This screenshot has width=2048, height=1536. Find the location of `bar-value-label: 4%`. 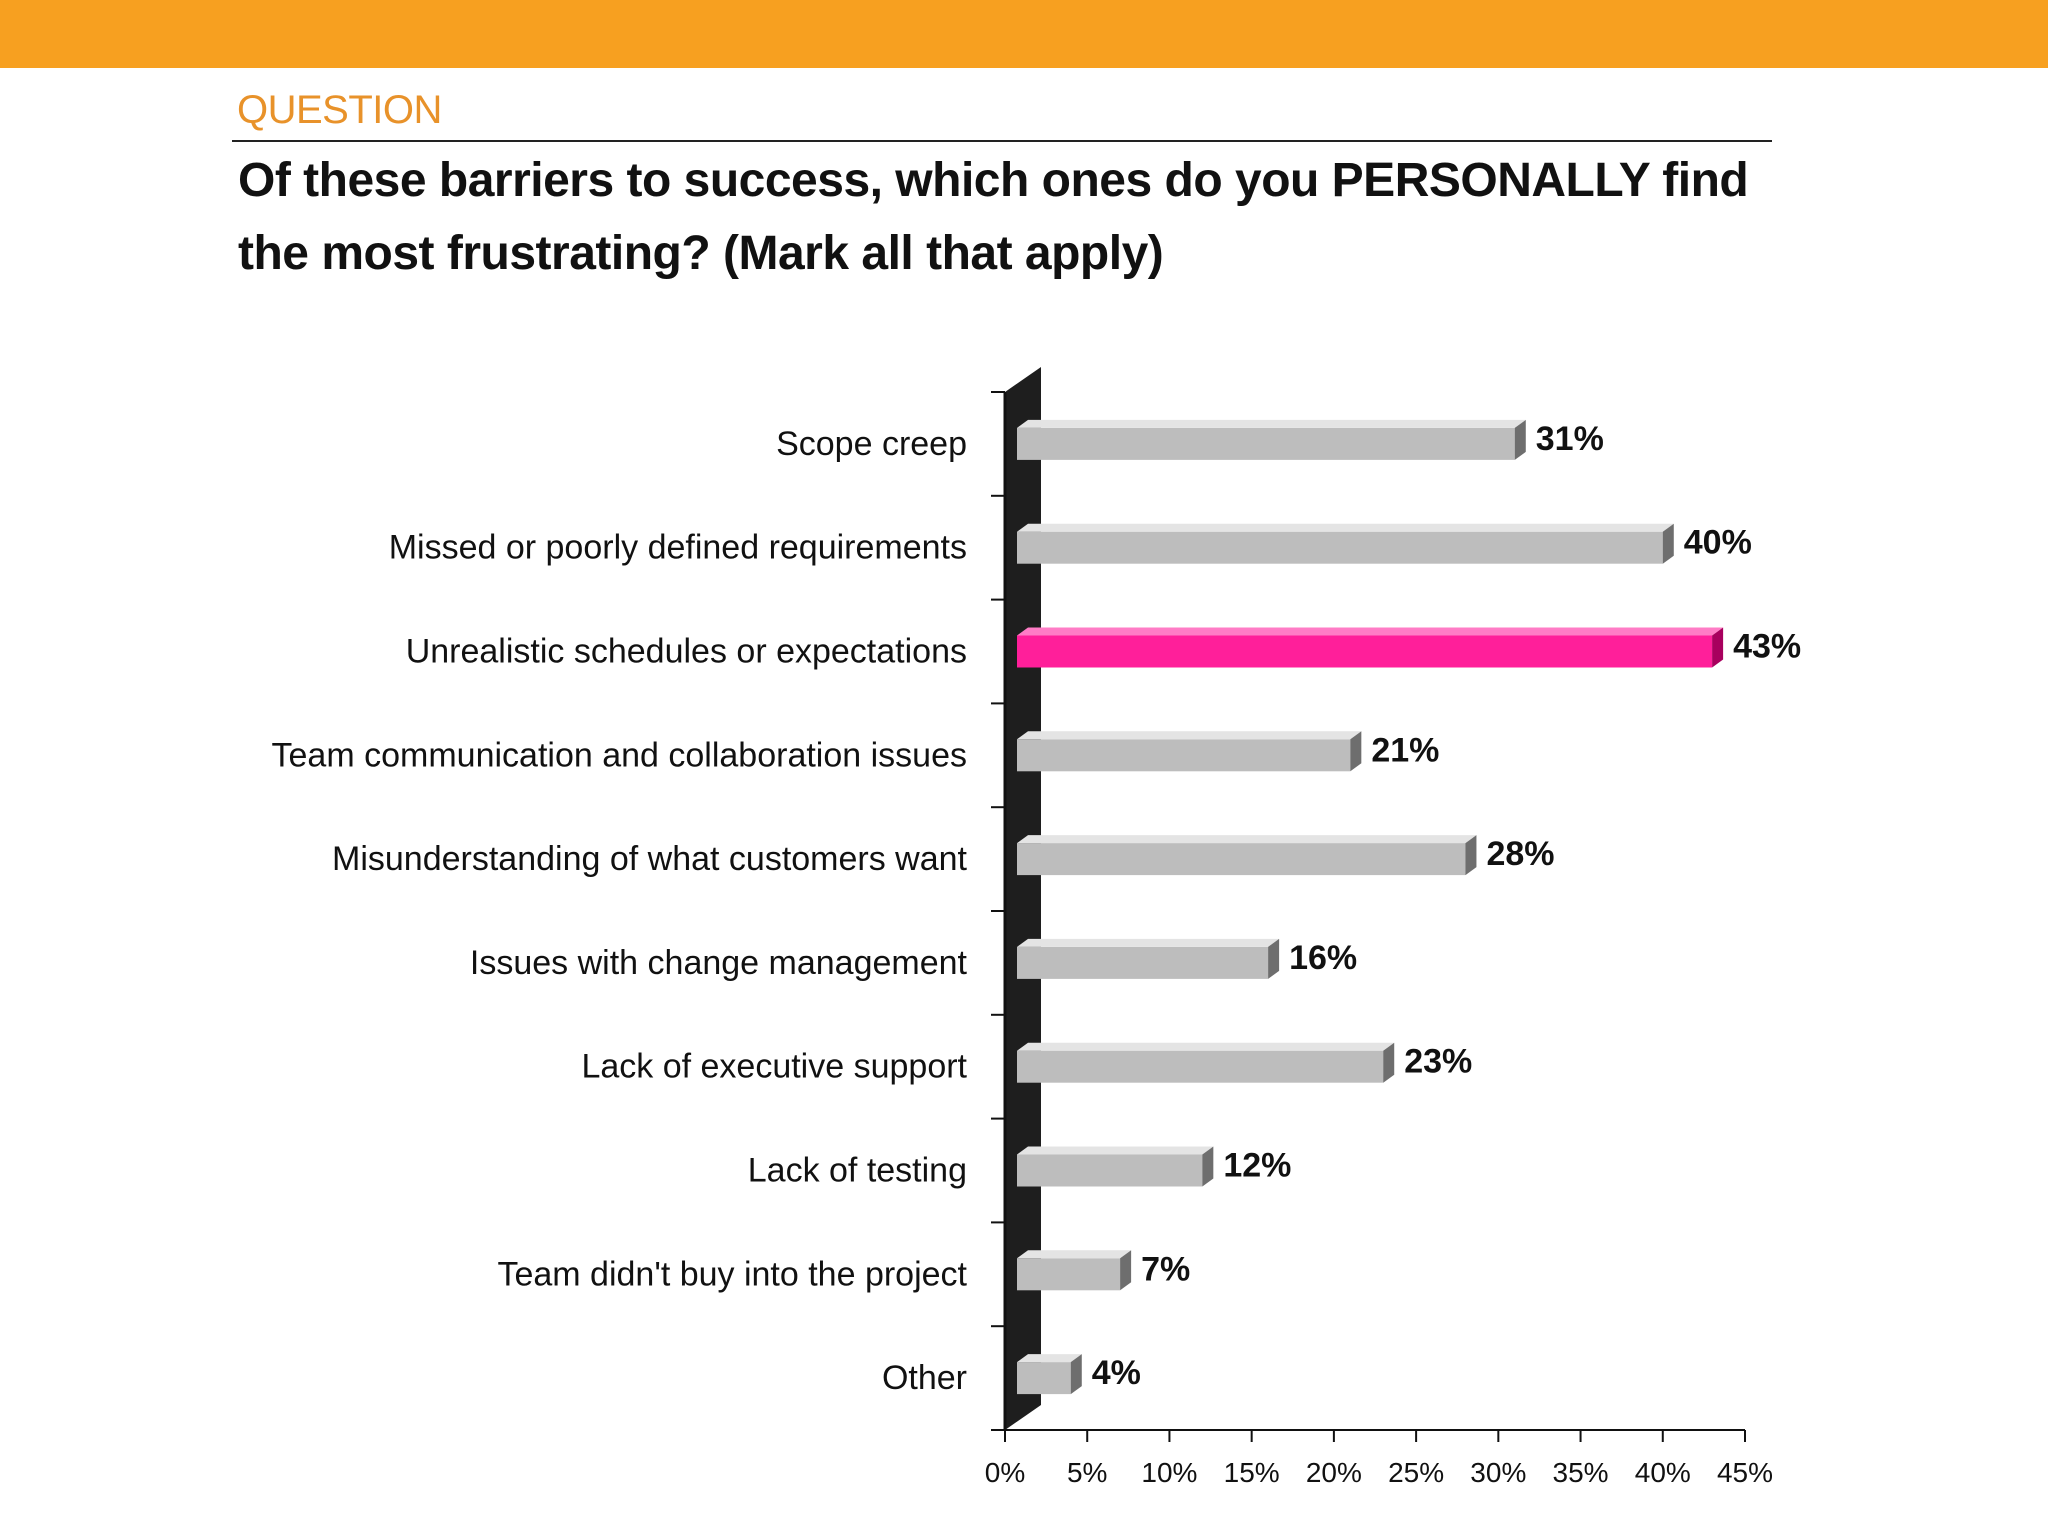

bar-value-label: 4% is located at coordinates (1116, 1373).